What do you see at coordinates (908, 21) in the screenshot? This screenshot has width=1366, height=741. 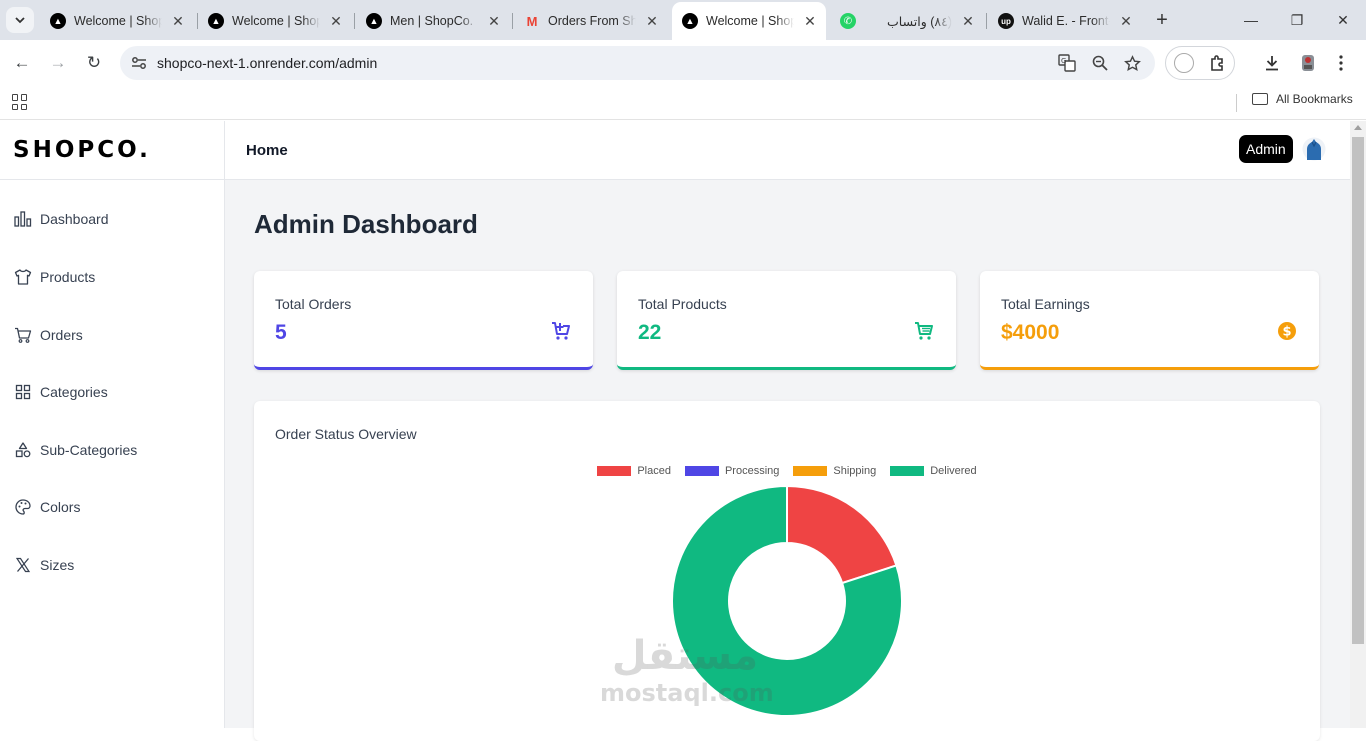 I see `browser-tab: ✆ (٨٤) واتساب ✕` at bounding box center [908, 21].